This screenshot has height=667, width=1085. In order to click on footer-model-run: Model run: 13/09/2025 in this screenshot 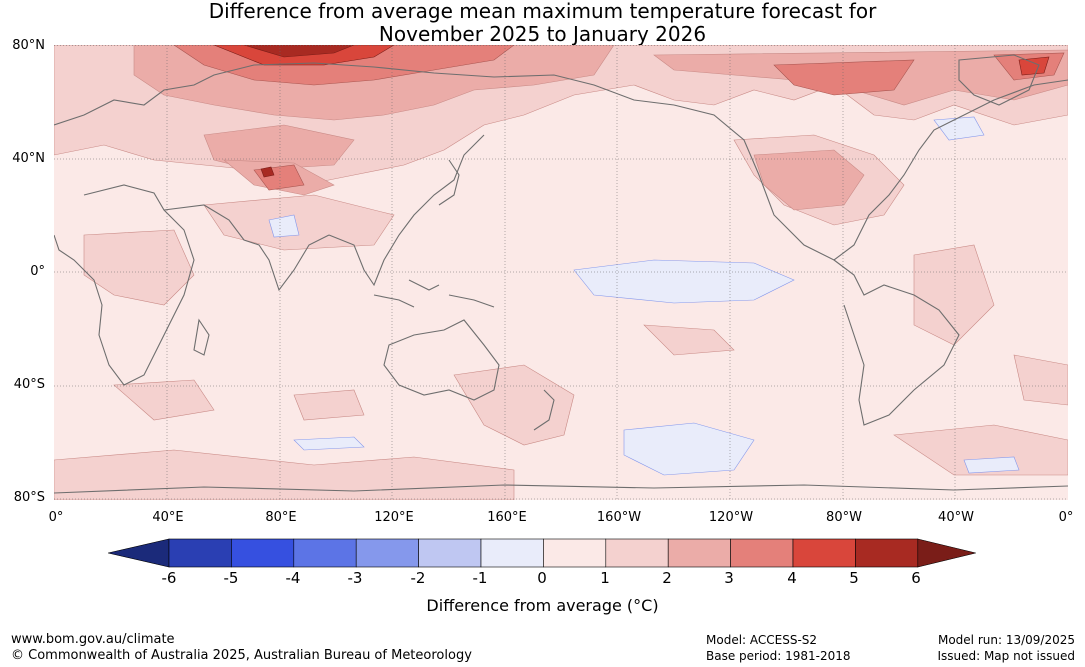, I will do `click(1006, 640)`.